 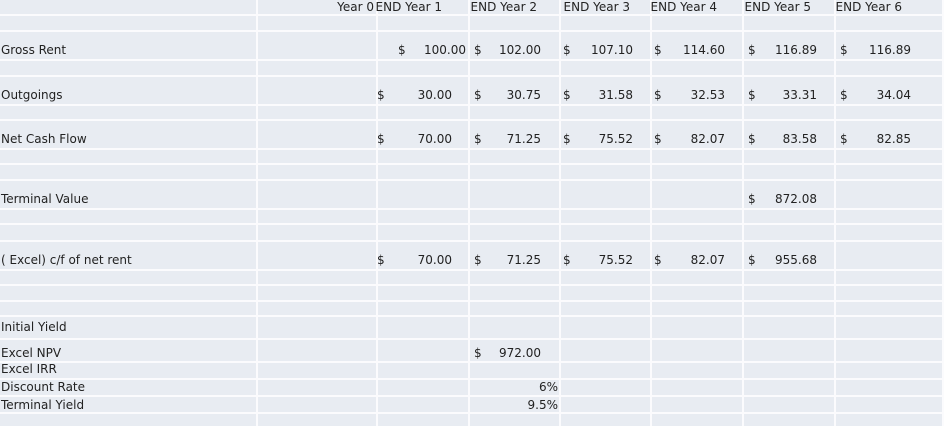 What do you see at coordinates (893, 139) in the screenshot?
I see `net-cash-flow-year-6: 82.85` at bounding box center [893, 139].